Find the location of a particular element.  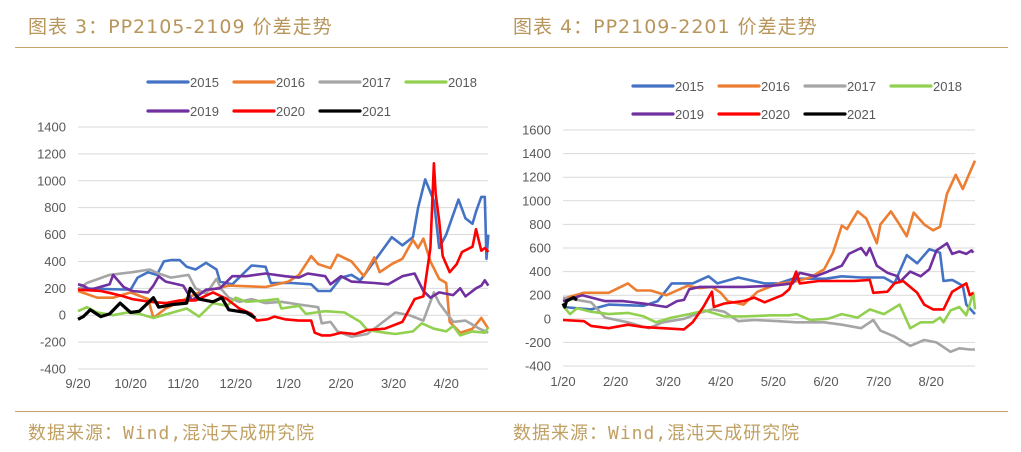

x-tick-label: 12/20 is located at coordinates (236, 383).